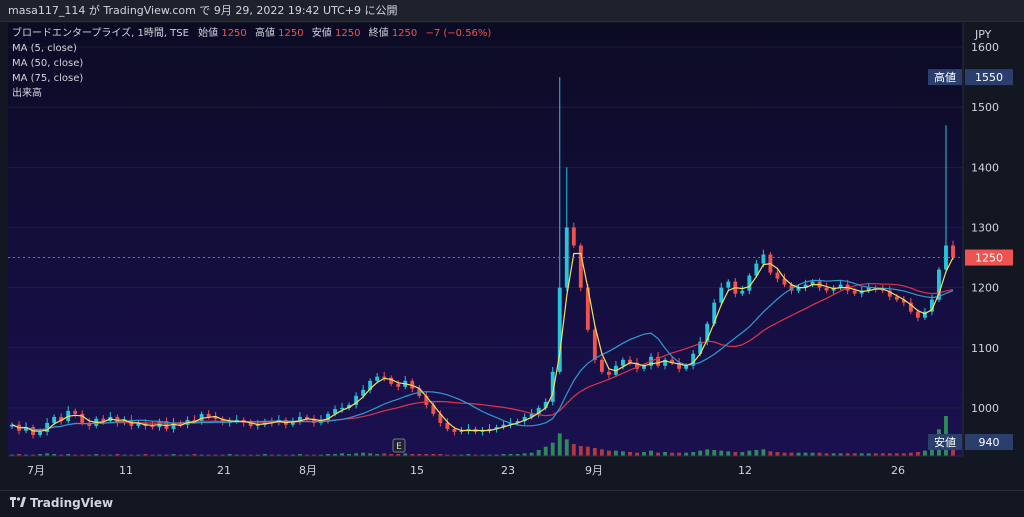 The image size is (1024, 517). I want to click on time-tick-label: 23, so click(508, 470).